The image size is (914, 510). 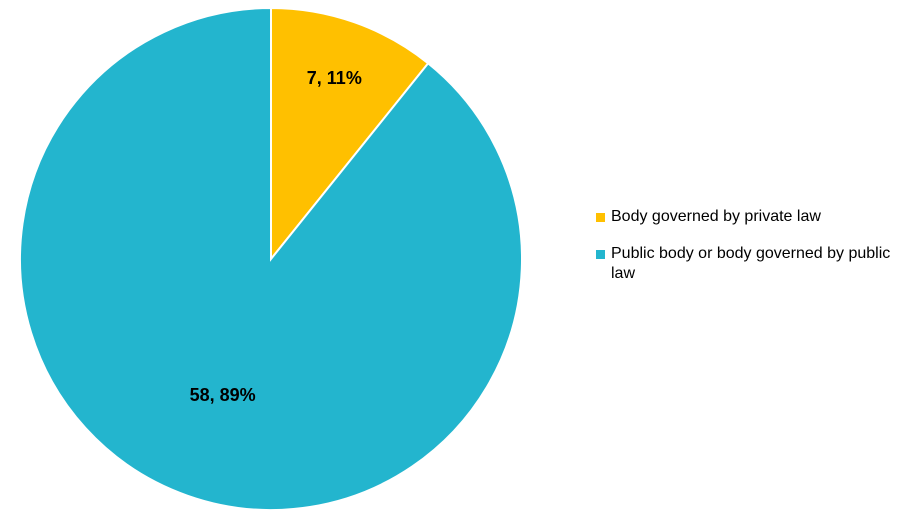 What do you see at coordinates (350, 134) in the screenshot?
I see `pie-slice-private-law` at bounding box center [350, 134].